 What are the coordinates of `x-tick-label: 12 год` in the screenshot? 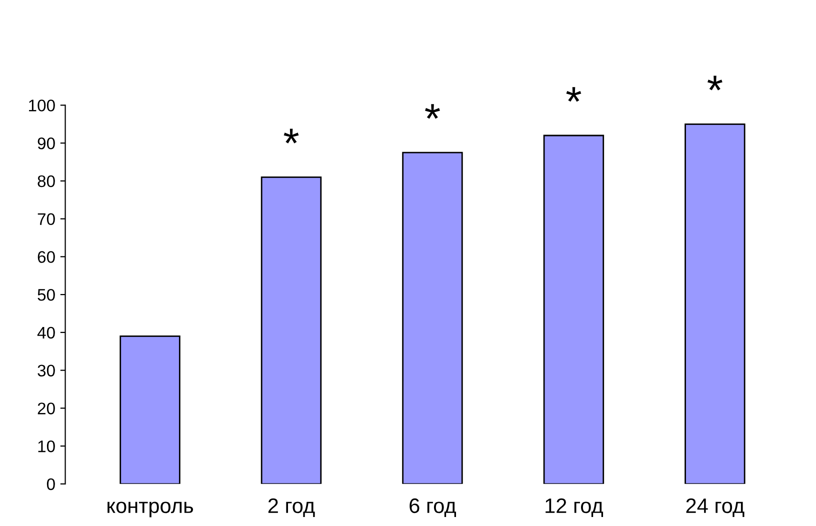 It's located at (575, 508).